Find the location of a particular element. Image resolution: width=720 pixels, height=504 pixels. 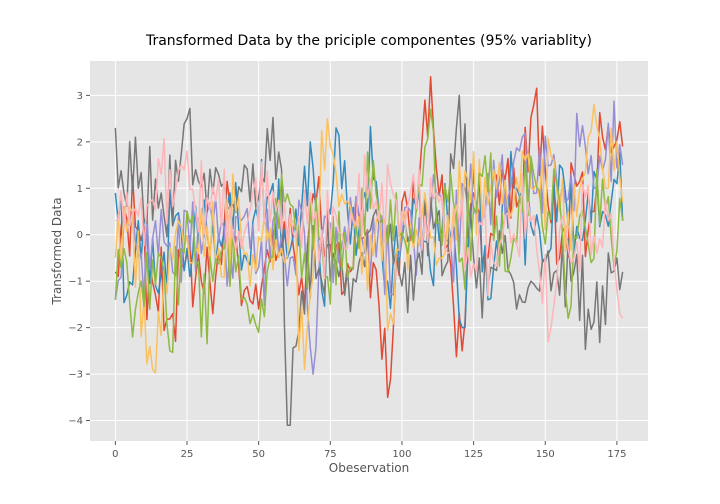

y-axis-label: Transformed Data is located at coordinates (57, 251).